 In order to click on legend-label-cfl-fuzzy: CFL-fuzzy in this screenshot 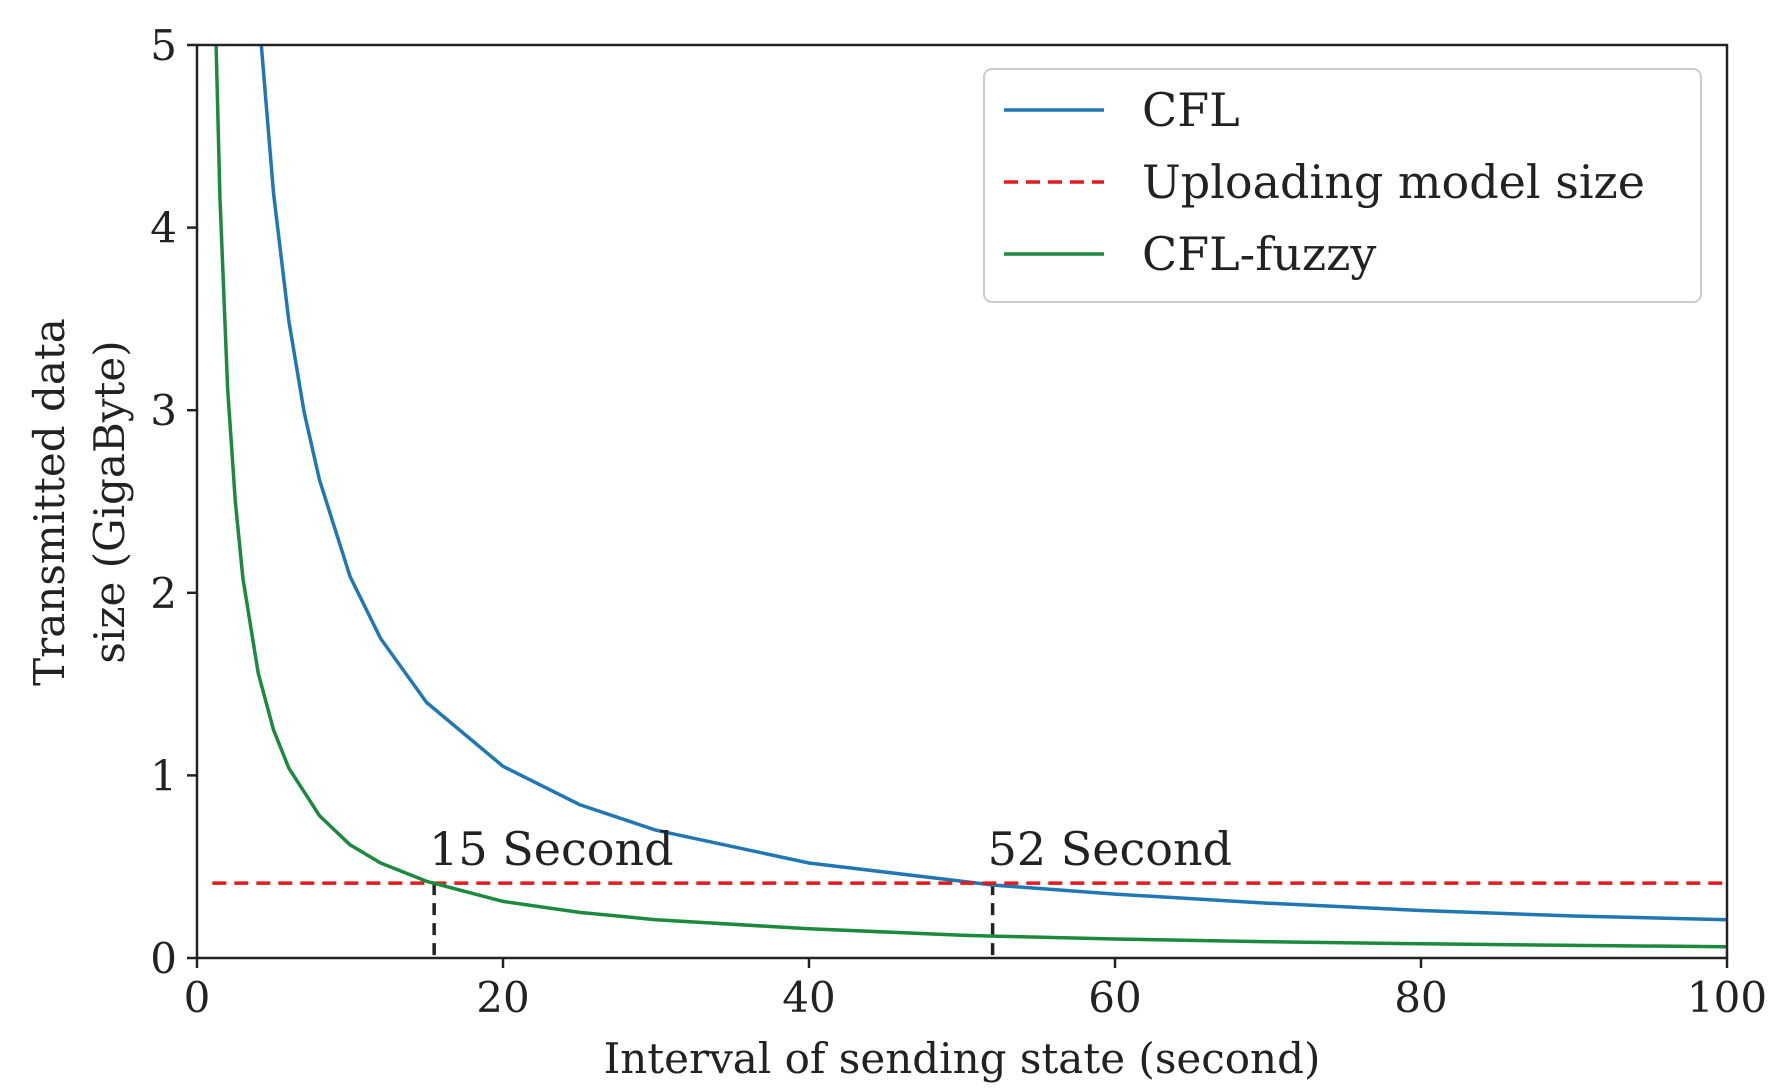, I will do `click(1259, 254)`.